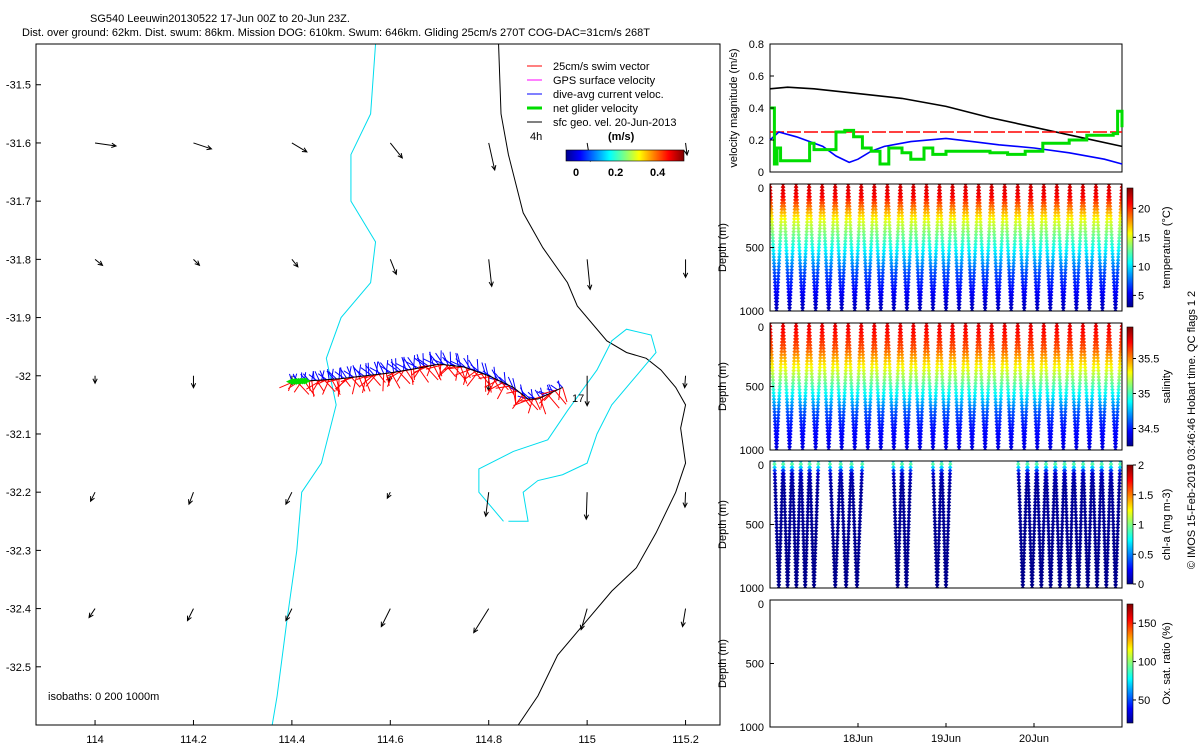 The image size is (1200, 750). What do you see at coordinates (1148, 430) in the screenshot?
I see `colorbar-tick-label: 34.5` at bounding box center [1148, 430].